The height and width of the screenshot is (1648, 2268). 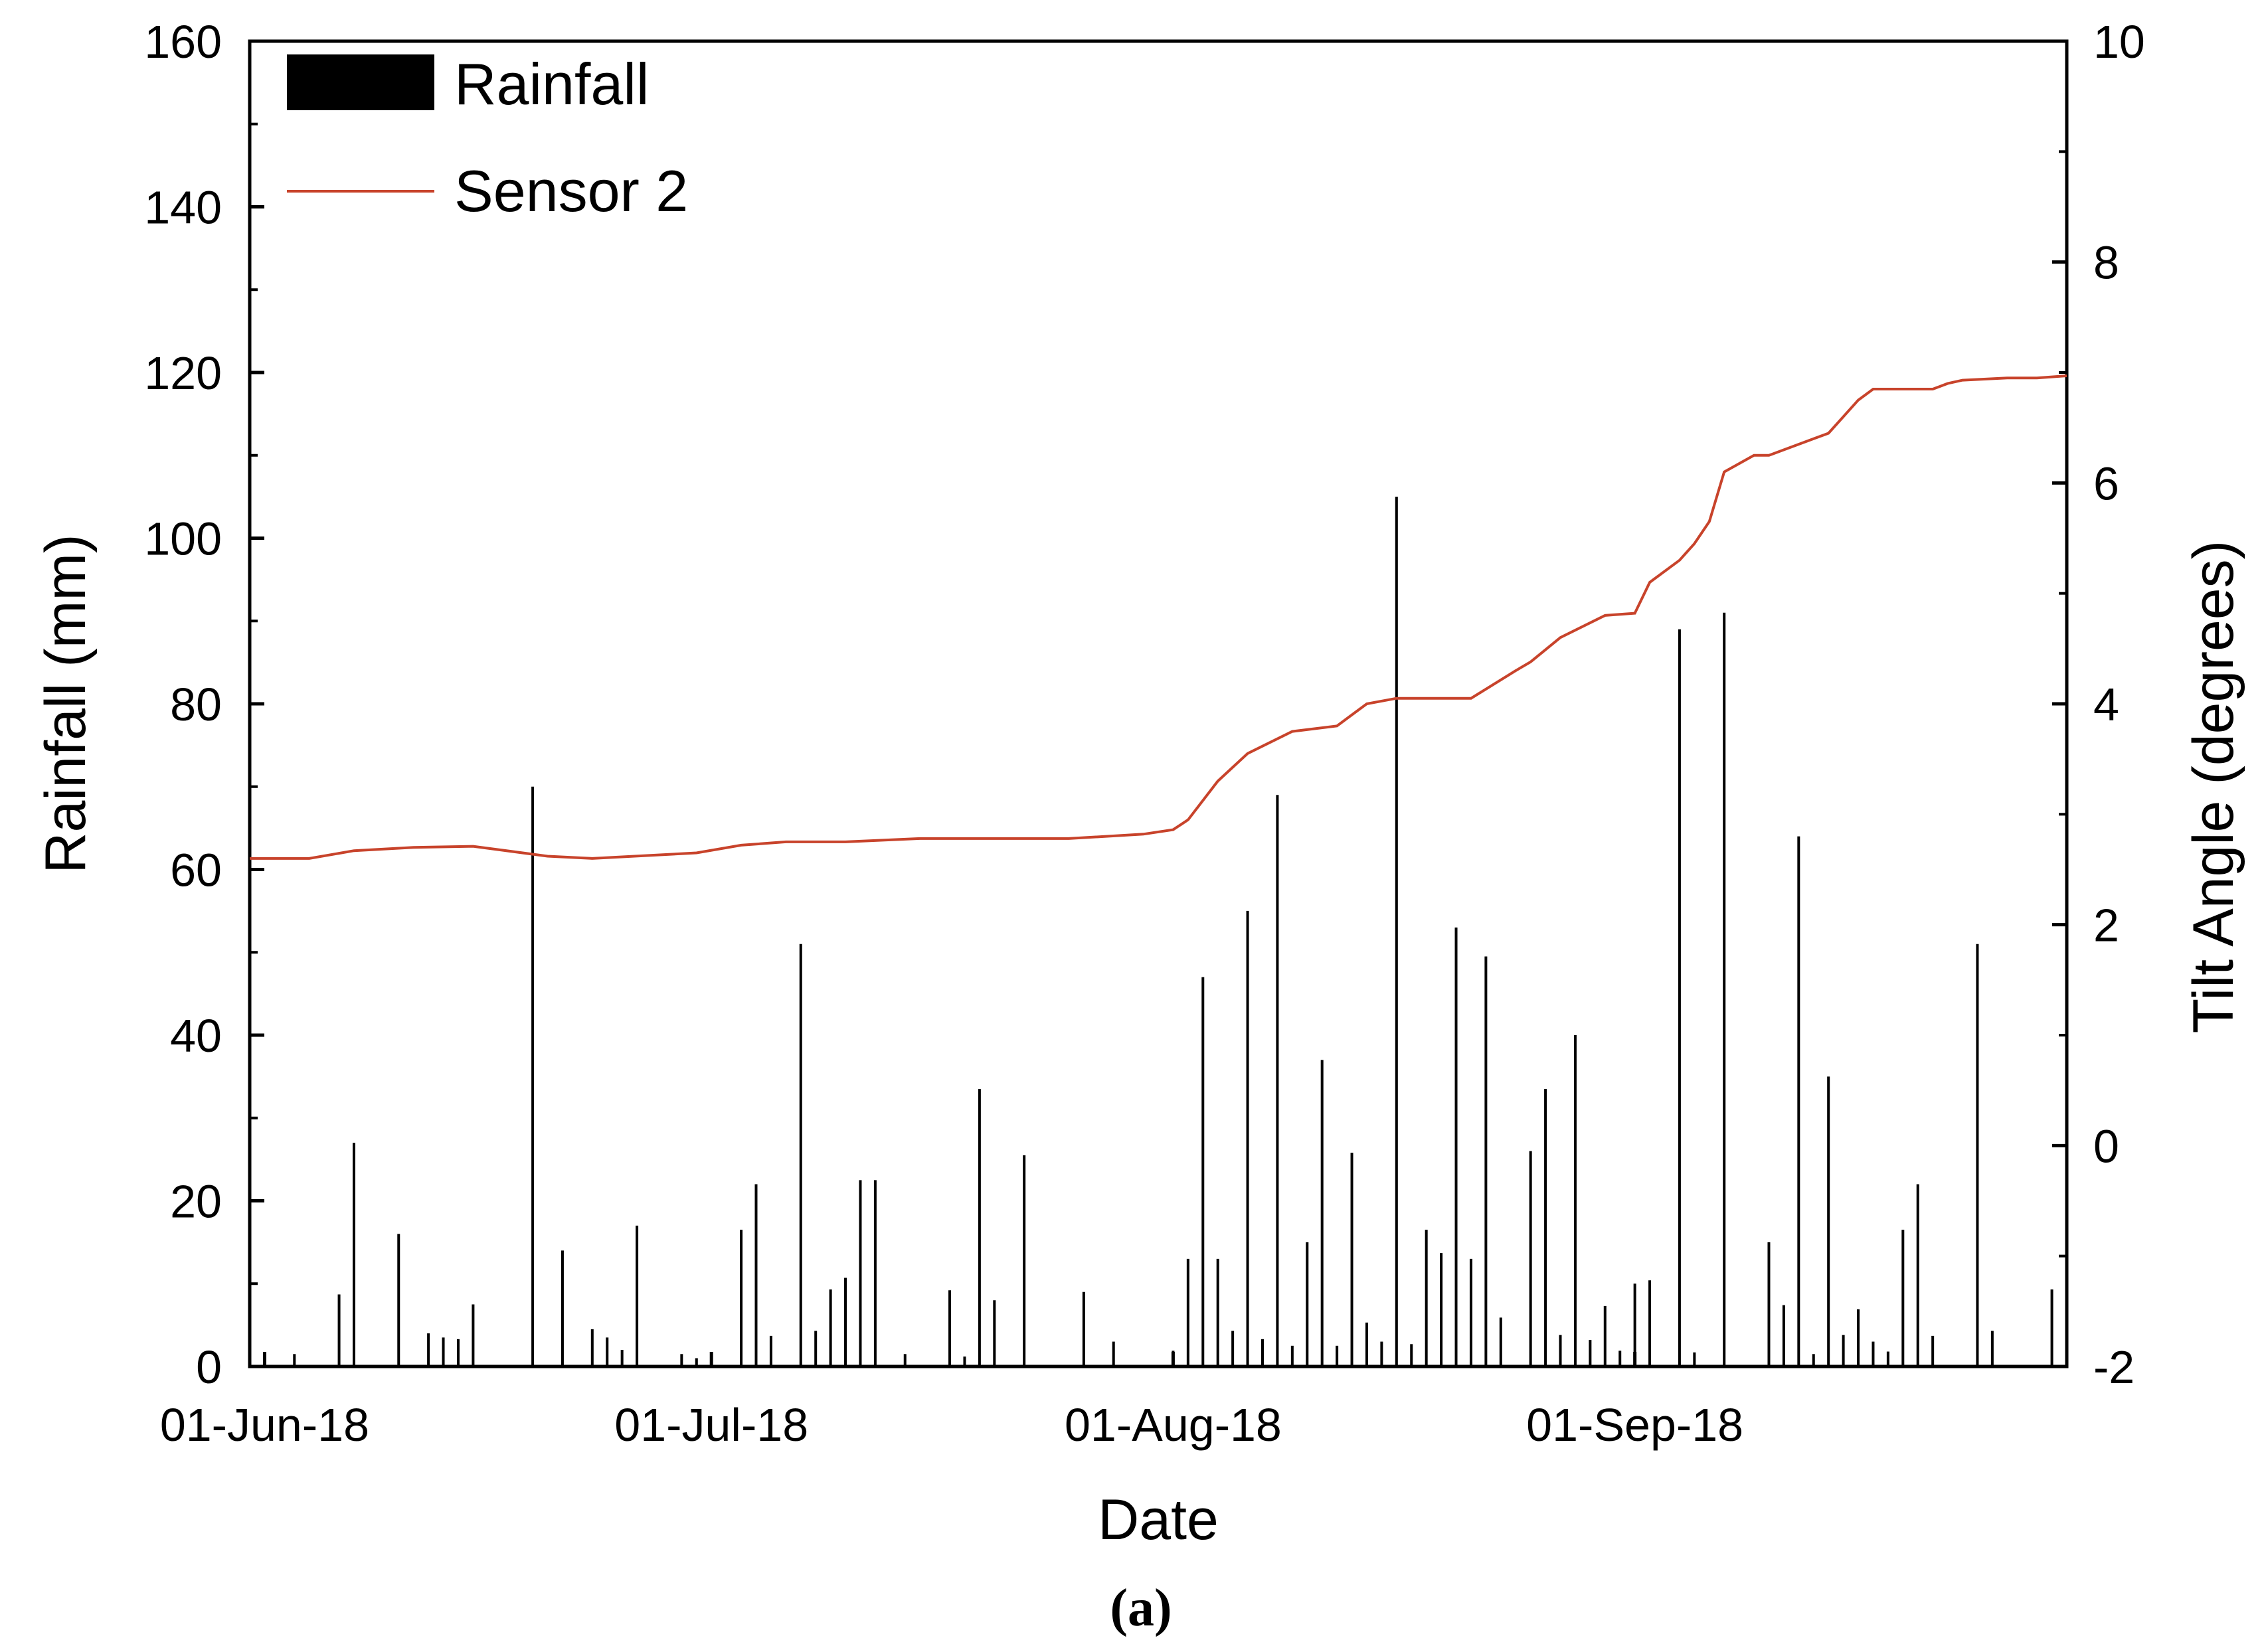 What do you see at coordinates (183, 42) in the screenshot?
I see `left-tick-label: 160` at bounding box center [183, 42].